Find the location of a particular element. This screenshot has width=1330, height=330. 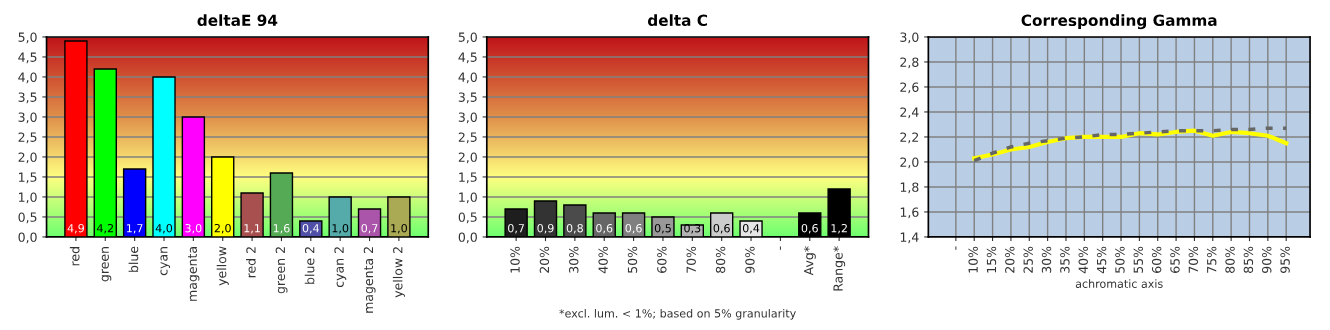

x-tick-label: magenta 2 is located at coordinates (369, 280).